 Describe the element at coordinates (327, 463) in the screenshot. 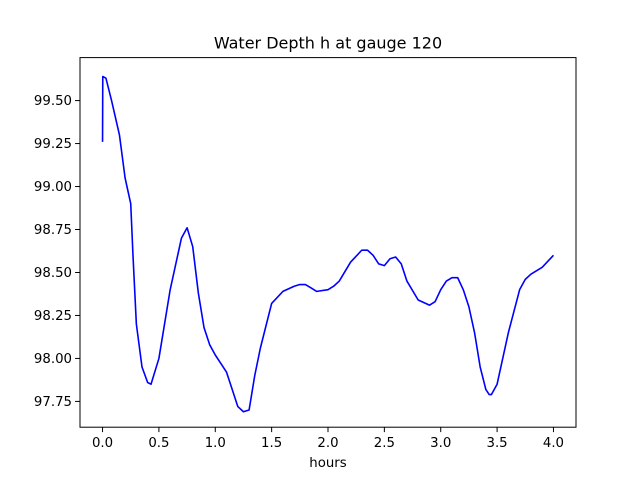

I see `x-axis-label: hours` at that location.